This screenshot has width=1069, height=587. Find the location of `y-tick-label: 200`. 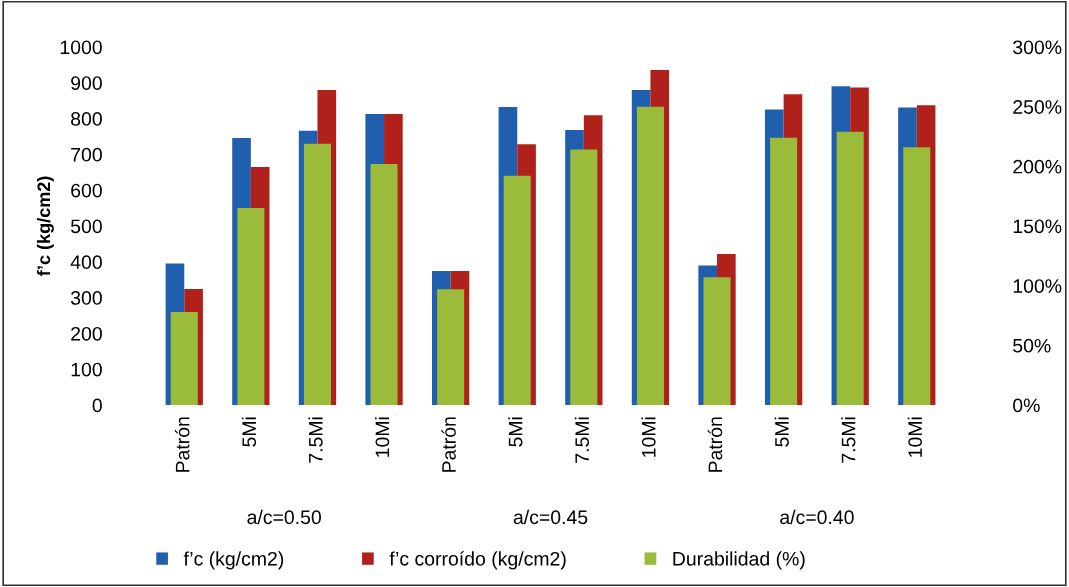

y-tick-label: 200 is located at coordinates (86, 333).